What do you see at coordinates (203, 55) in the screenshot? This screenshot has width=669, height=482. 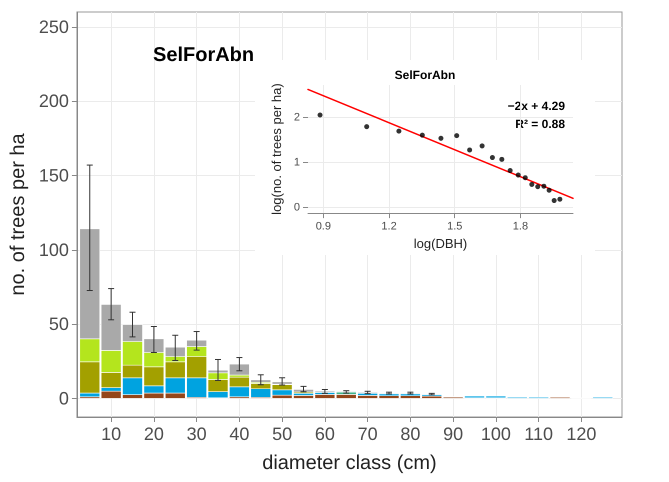 I see `text: SelForAbn` at bounding box center [203, 55].